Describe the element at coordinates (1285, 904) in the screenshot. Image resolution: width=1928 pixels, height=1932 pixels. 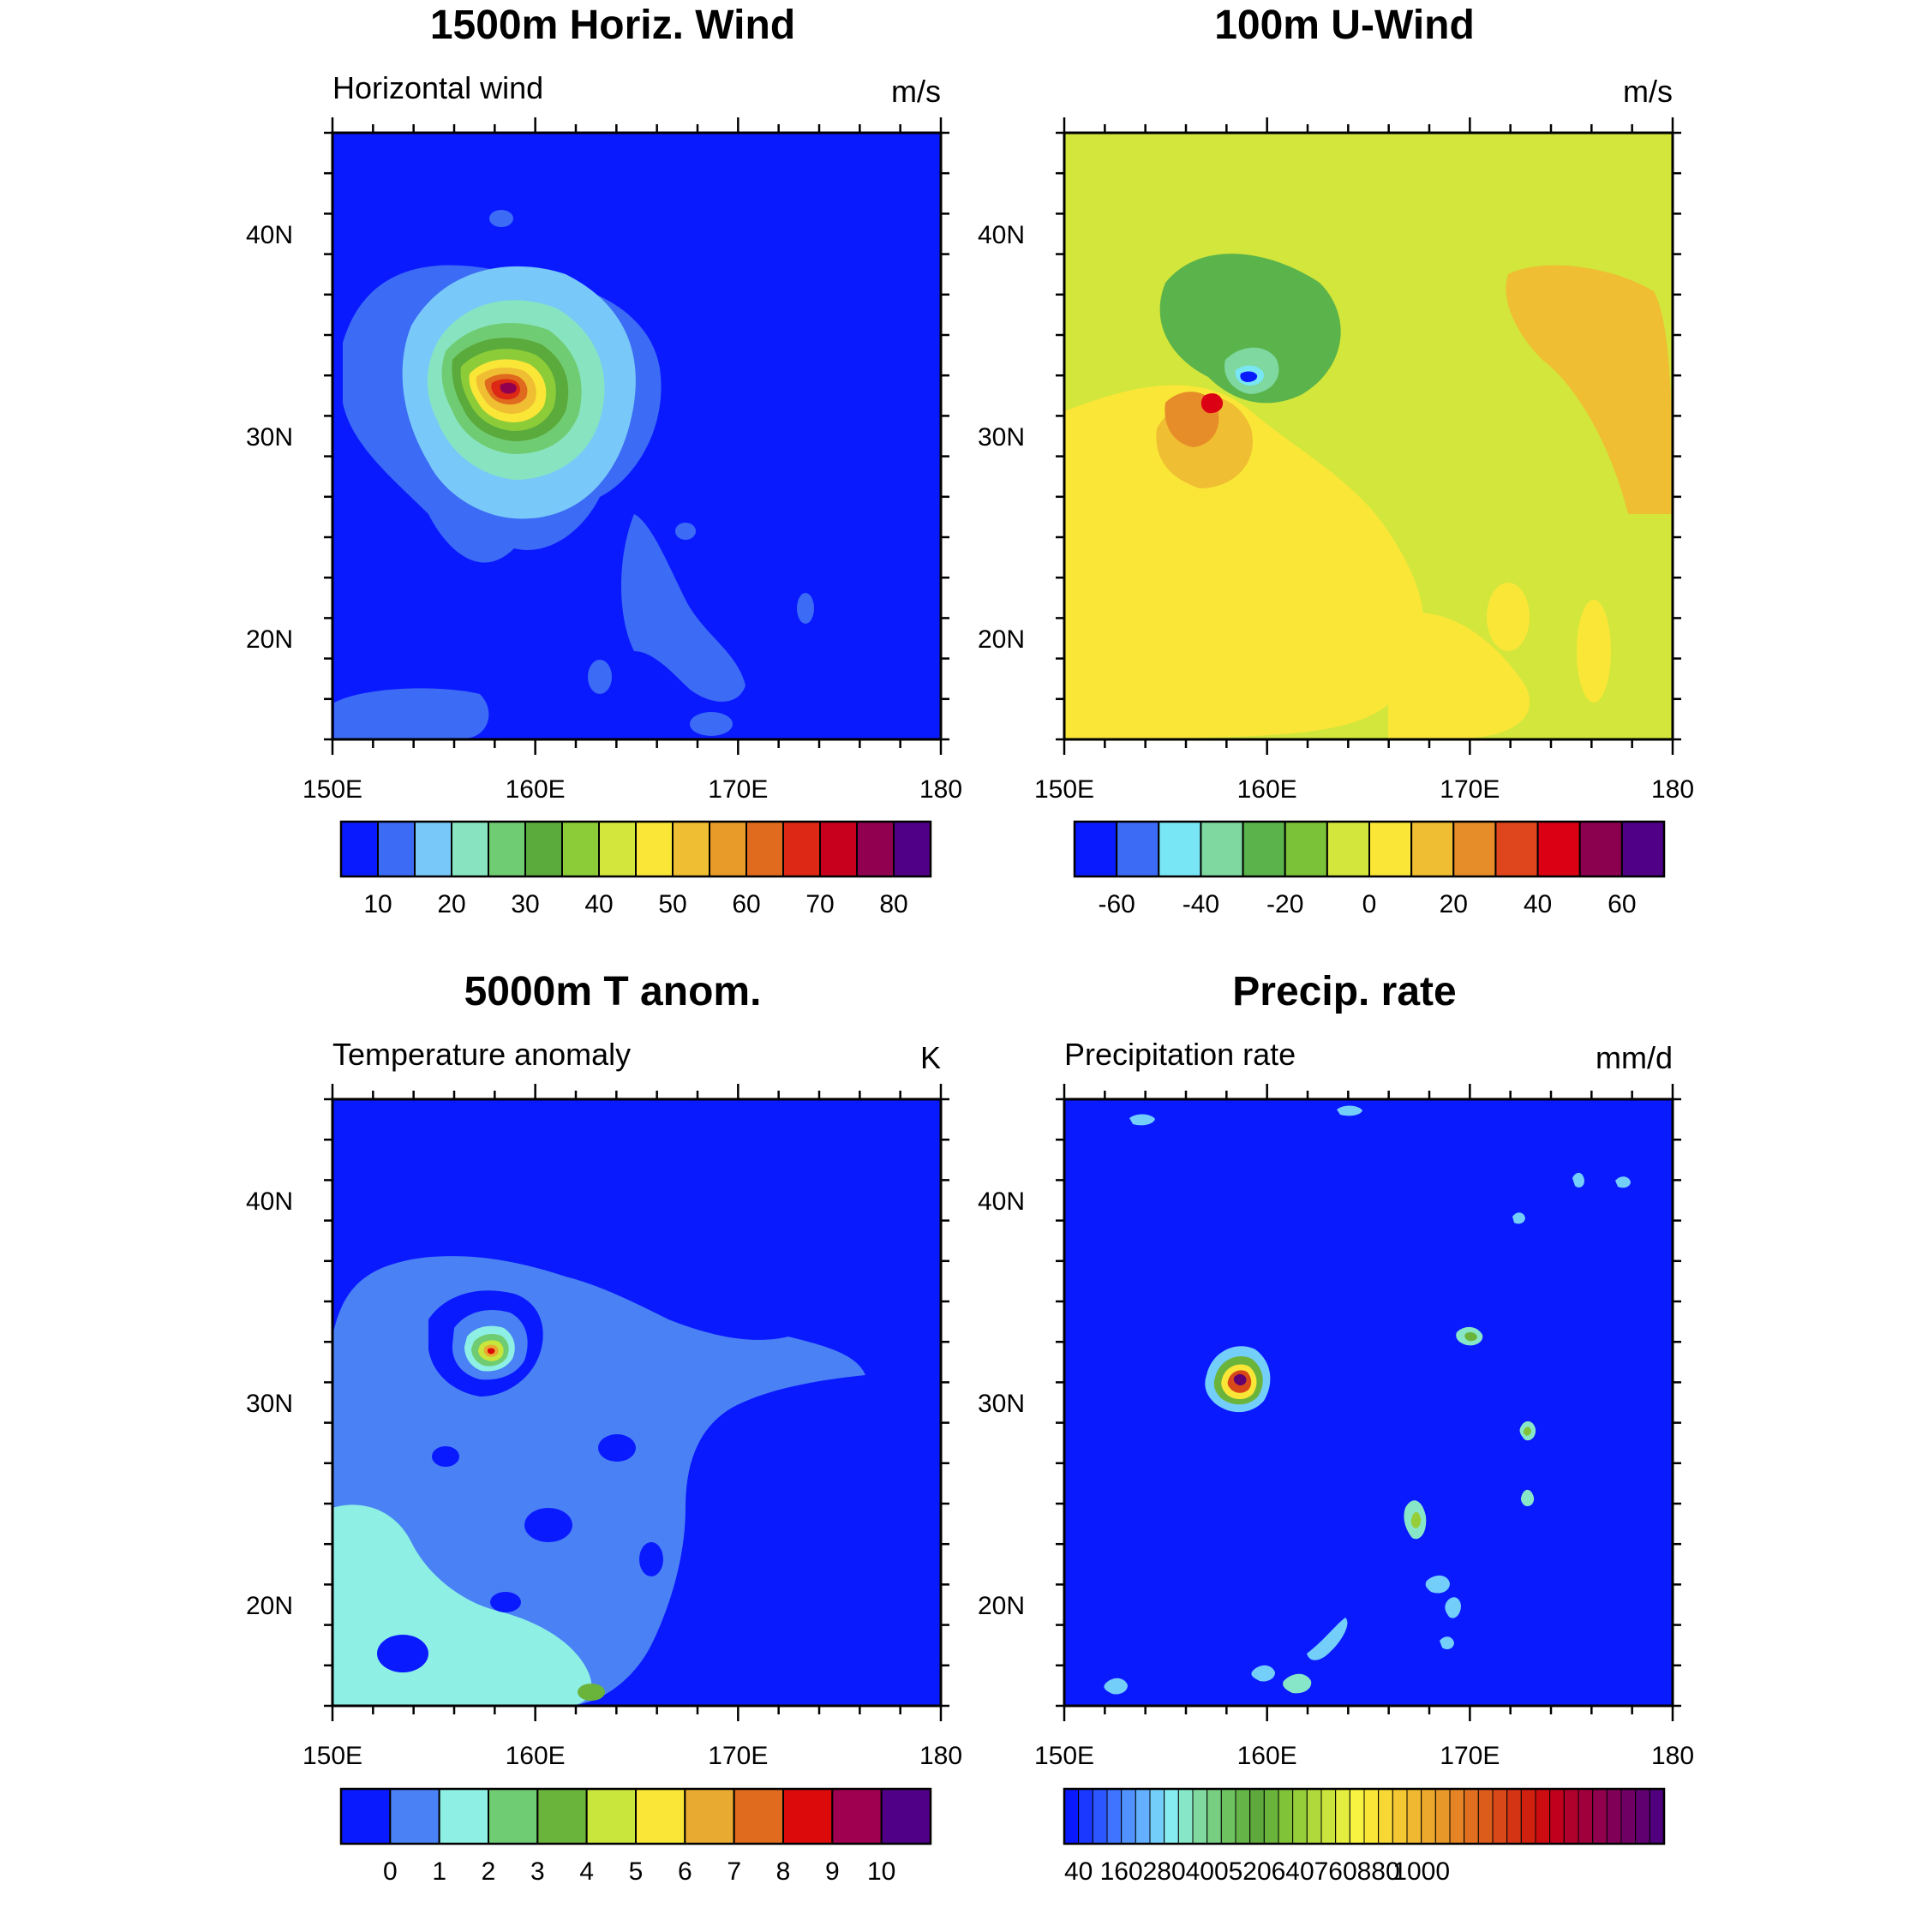
I see `colorbar-label: -20` at that location.